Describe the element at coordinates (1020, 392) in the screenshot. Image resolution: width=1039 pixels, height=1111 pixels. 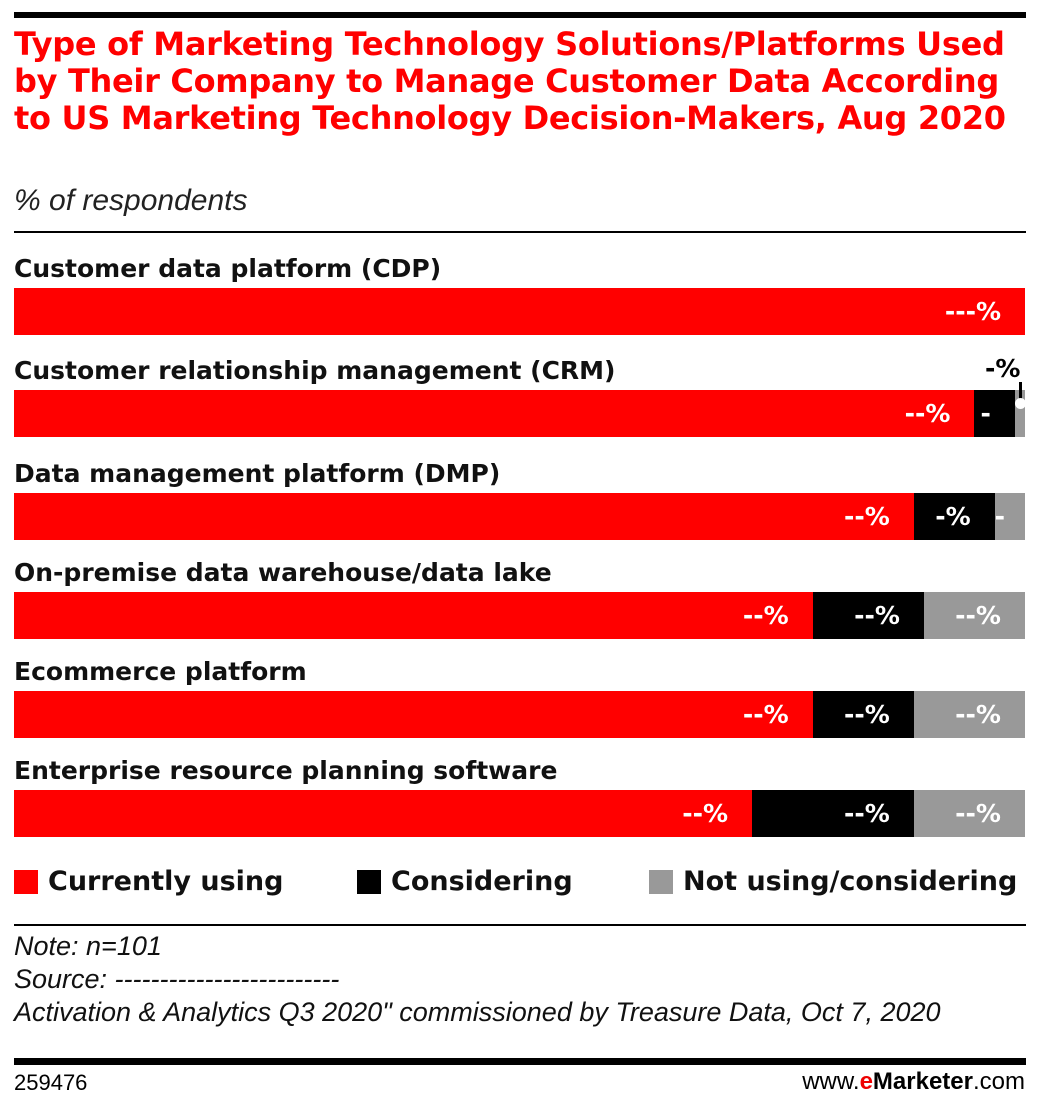
I see `leader-line` at that location.